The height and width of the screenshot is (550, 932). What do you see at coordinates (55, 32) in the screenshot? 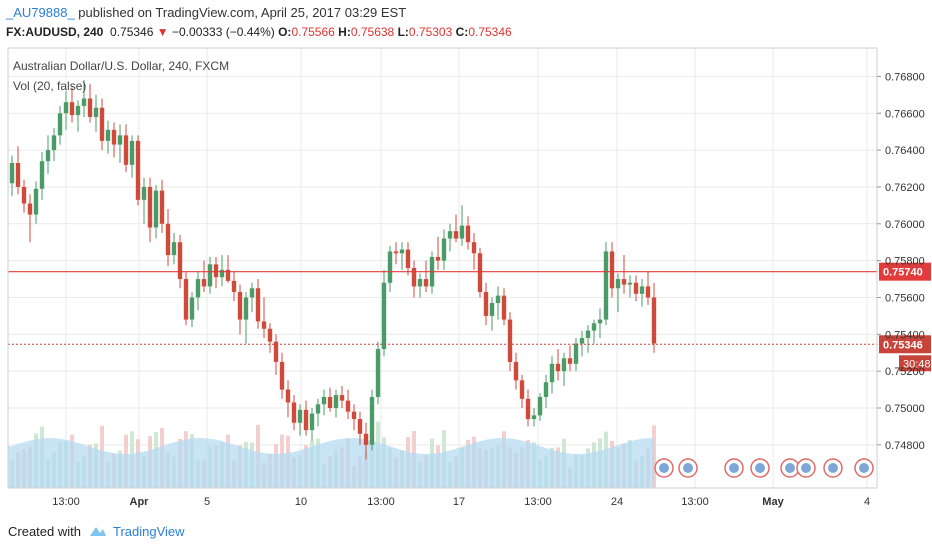
I see `symbol-label: FX:AUDUSD, 240` at bounding box center [55, 32].